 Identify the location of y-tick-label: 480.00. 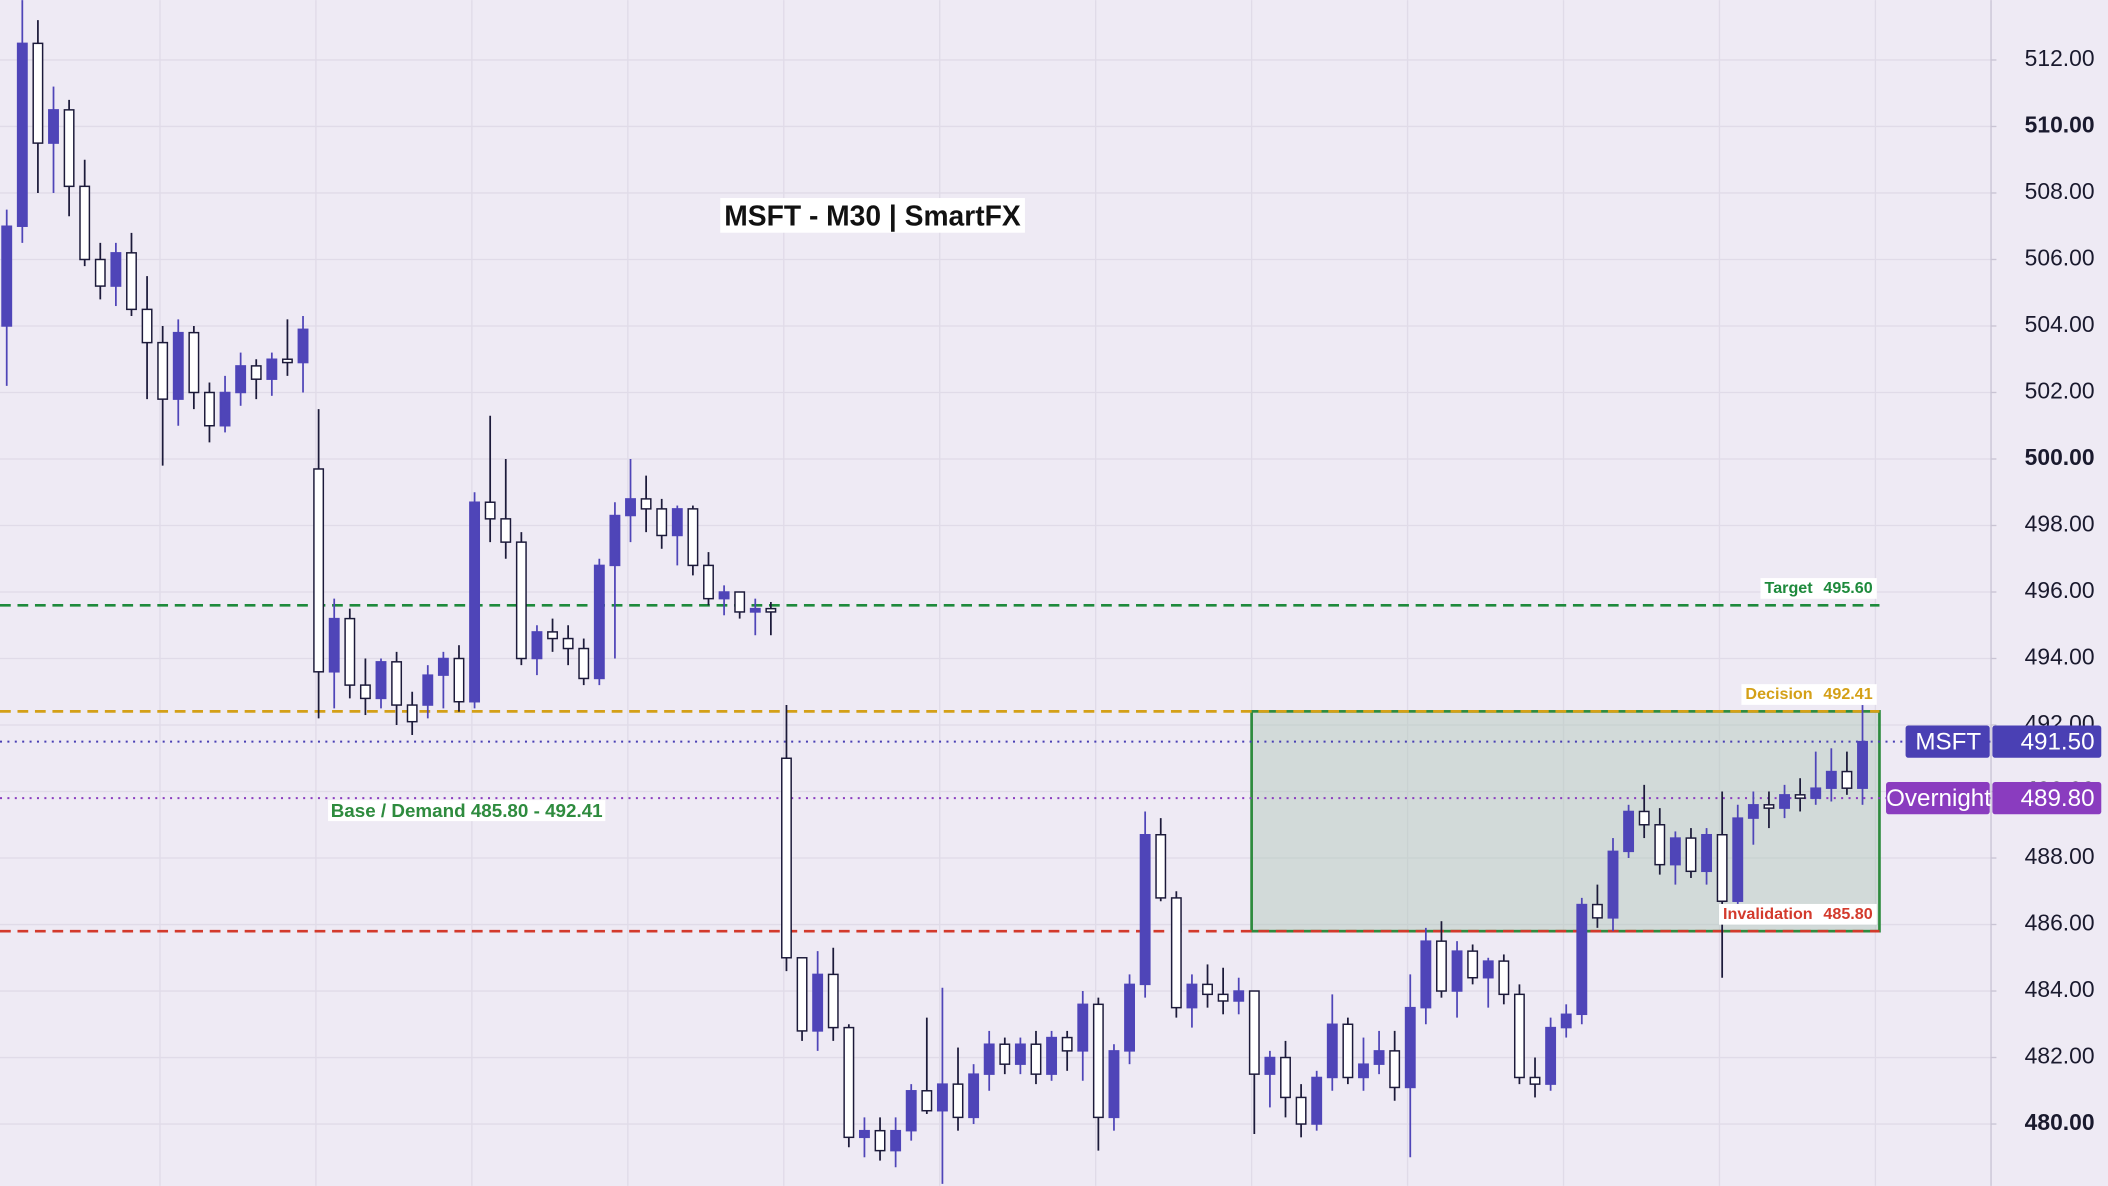
(2060, 1122).